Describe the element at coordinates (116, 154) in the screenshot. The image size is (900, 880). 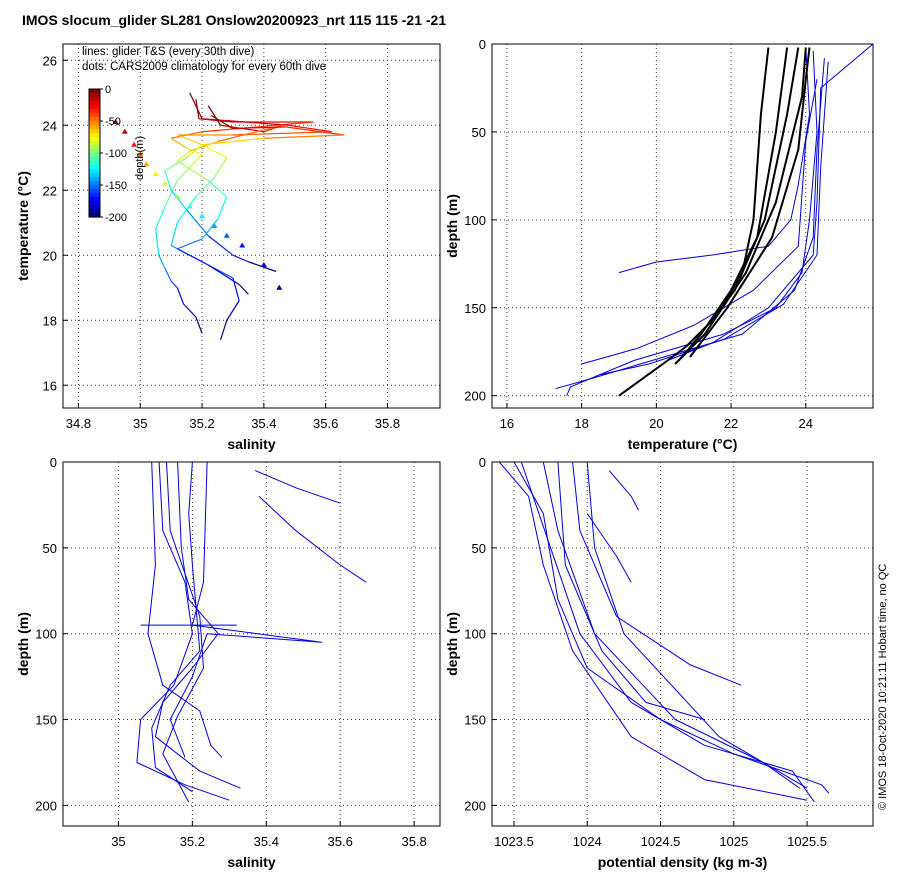
I see `colorbar-tick-label: -100` at that location.